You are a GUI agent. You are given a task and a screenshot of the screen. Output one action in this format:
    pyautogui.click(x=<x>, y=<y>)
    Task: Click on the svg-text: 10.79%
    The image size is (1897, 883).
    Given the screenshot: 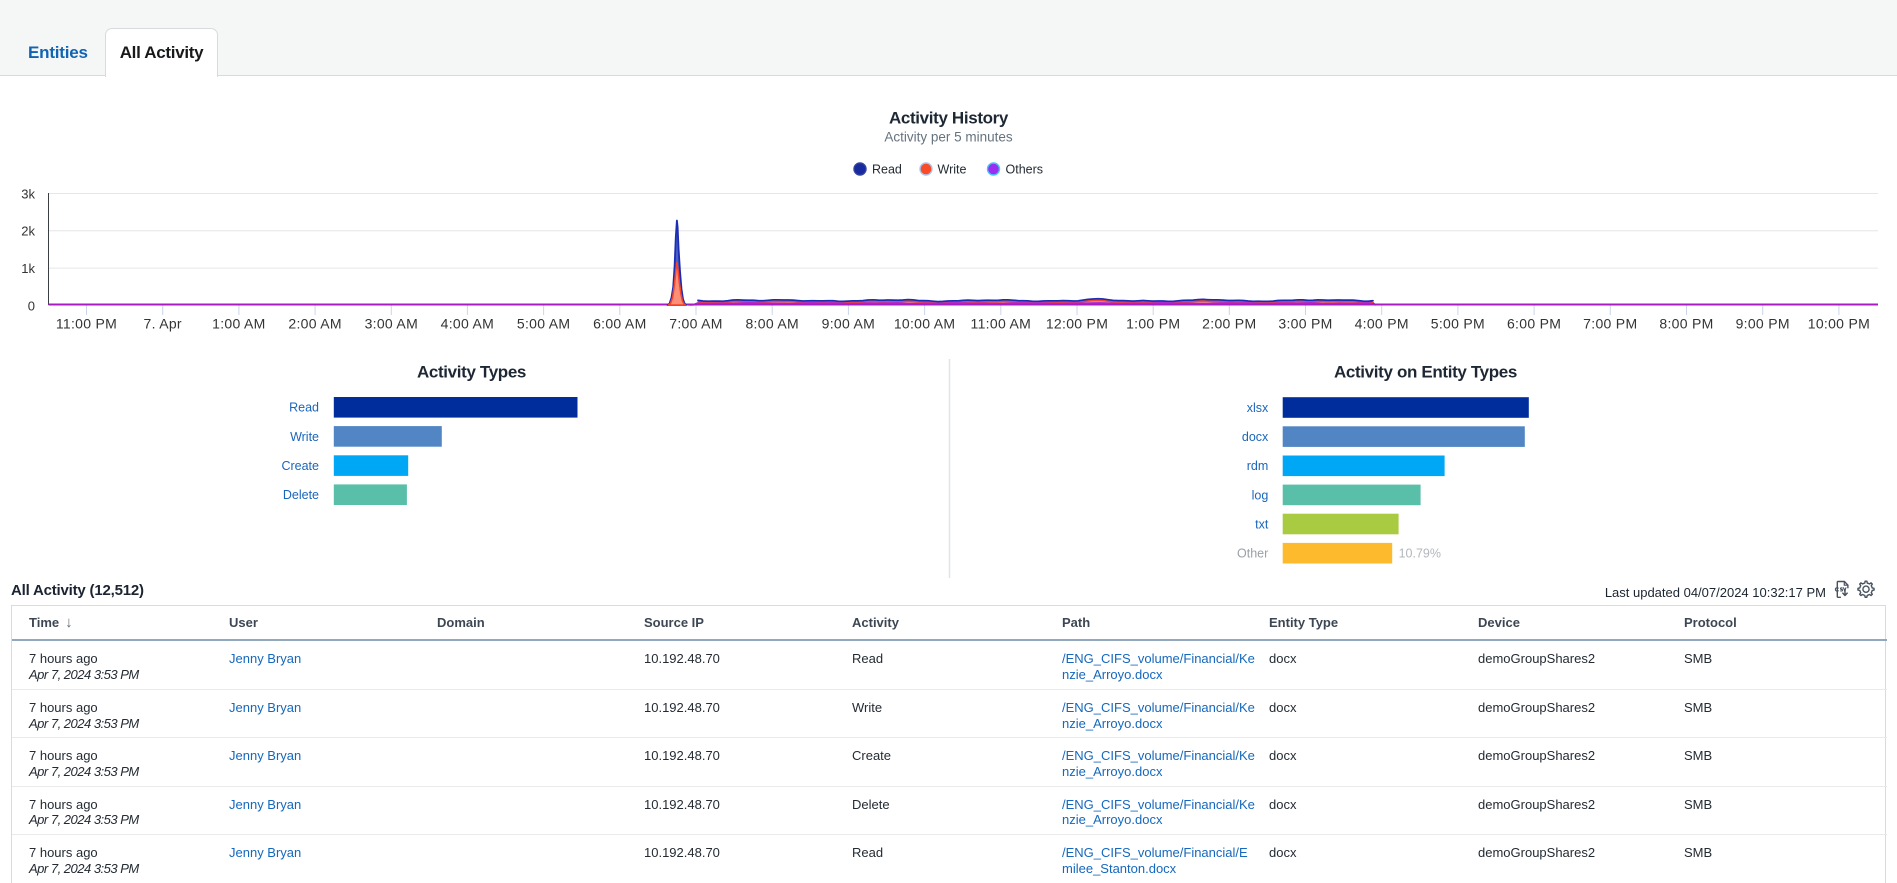 What is the action you would take?
    pyautogui.click(x=1420, y=553)
    